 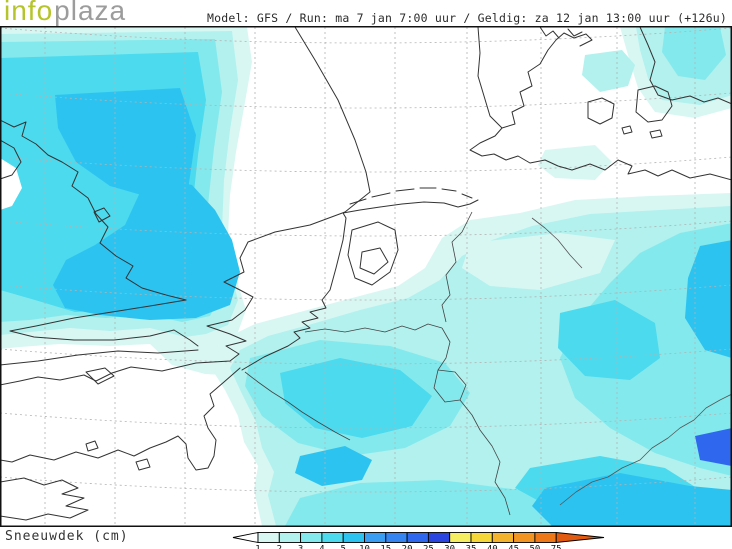 I want to click on irish-sea-clear-gap, so click(x=11, y=184).